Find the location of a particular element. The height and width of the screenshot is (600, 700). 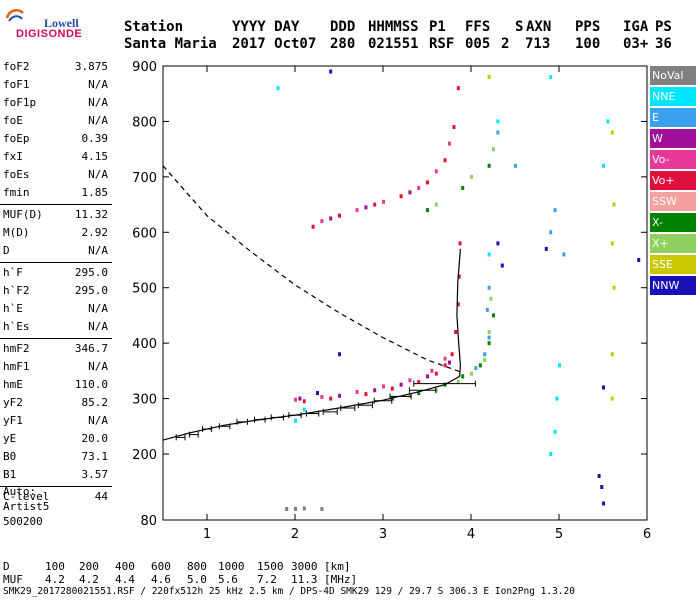

header-label: HHMMSS is located at coordinates (393, 27).